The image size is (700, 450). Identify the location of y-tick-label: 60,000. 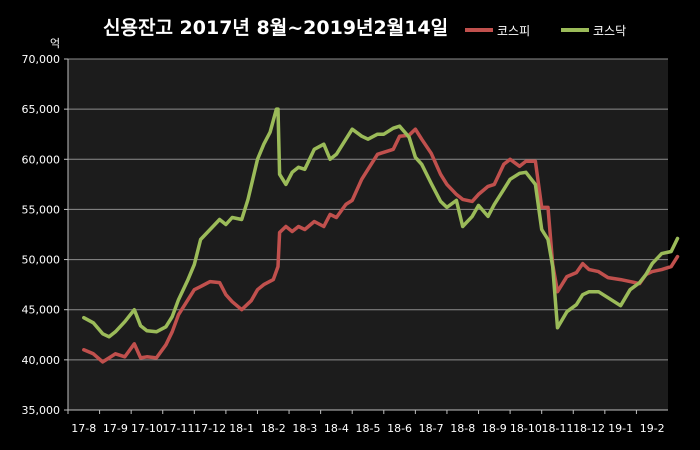
(41, 159).